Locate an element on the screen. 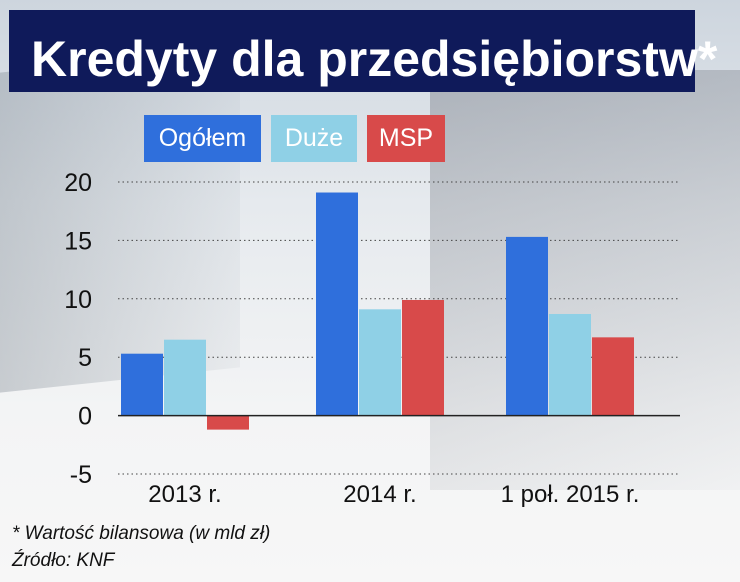 The width and height of the screenshot is (740, 582). legend-label-duze: Duże is located at coordinates (314, 138).